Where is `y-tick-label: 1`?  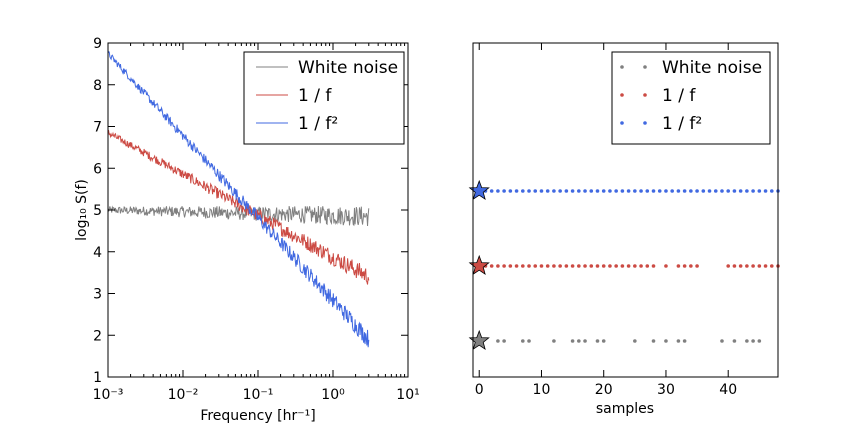
y-tick-label: 1 is located at coordinates (97, 378).